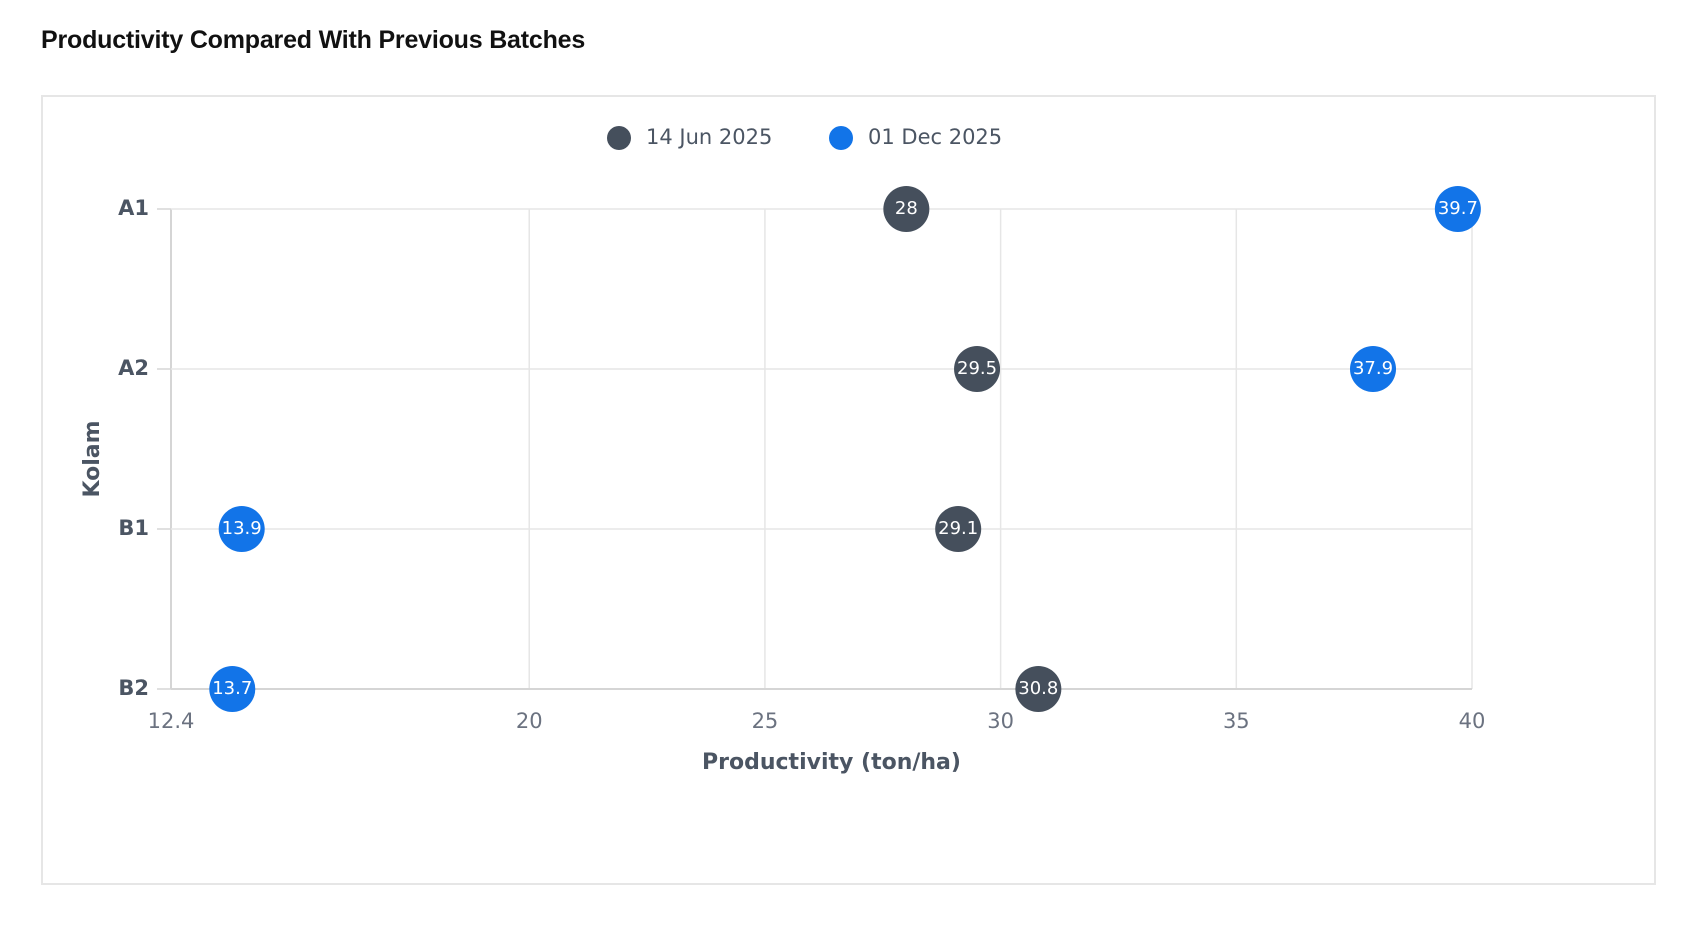 The height and width of the screenshot is (940, 1696). I want to click on legend-item-2: 01 Dec 2025, so click(915, 137).